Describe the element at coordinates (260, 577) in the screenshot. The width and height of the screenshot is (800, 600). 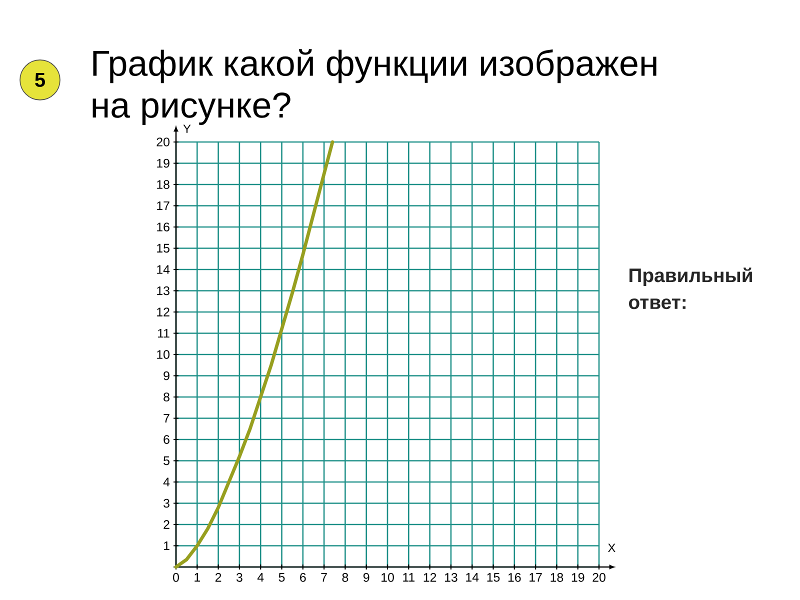
I see `x-tick-label: 4` at that location.